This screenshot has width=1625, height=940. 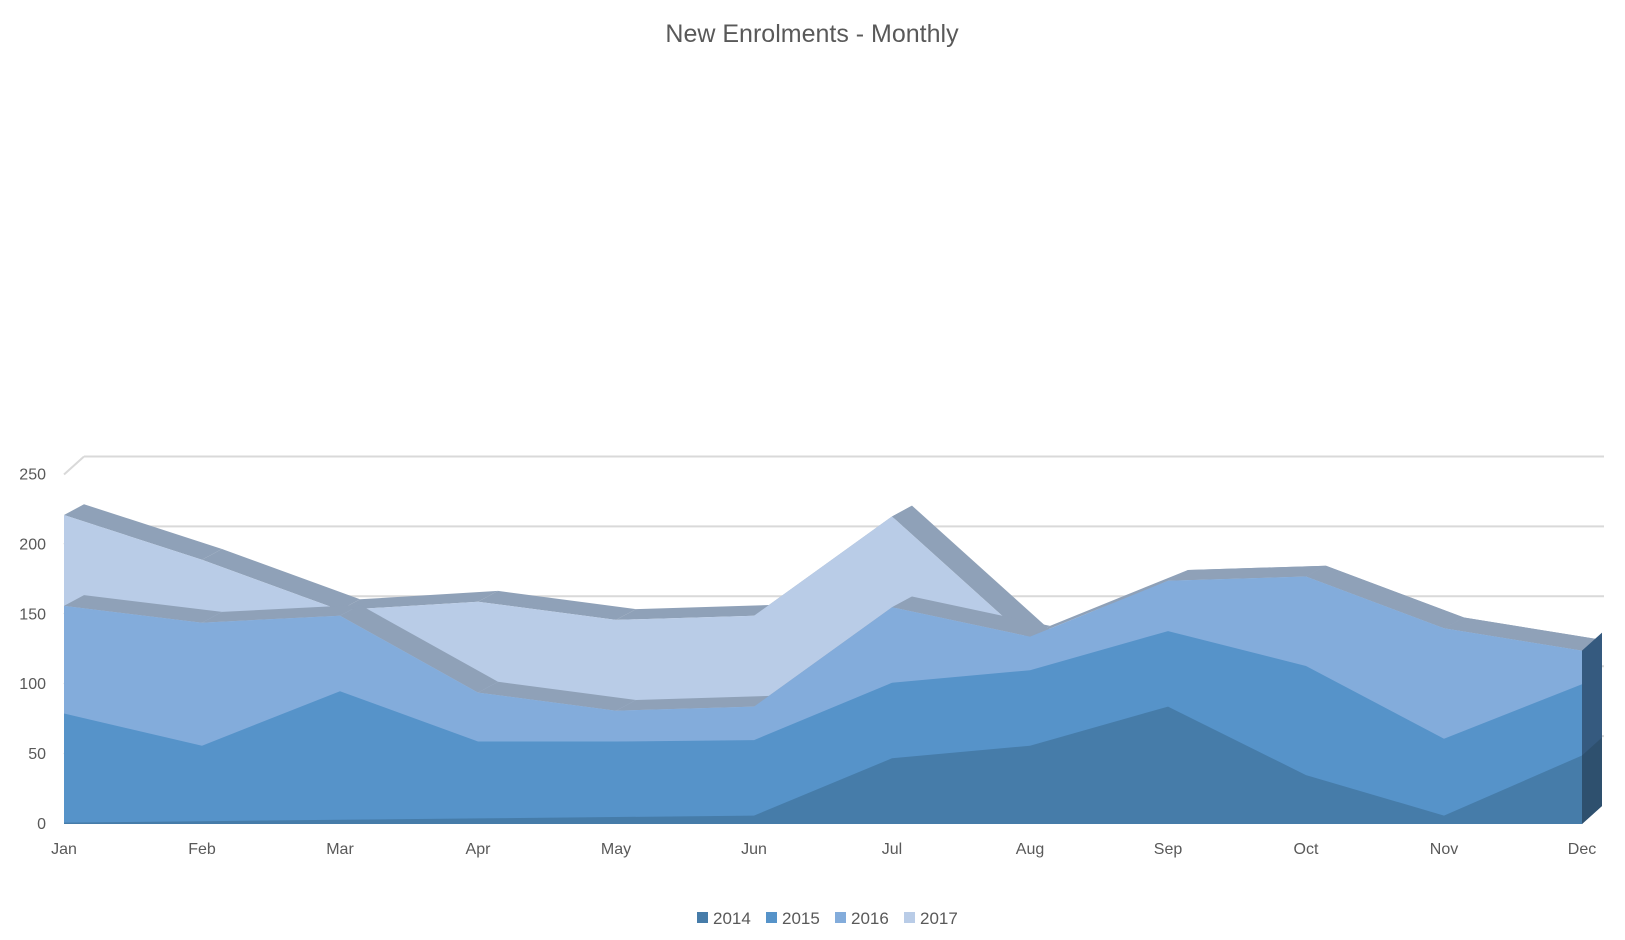 I want to click on series-2014, so click(x=823, y=765).